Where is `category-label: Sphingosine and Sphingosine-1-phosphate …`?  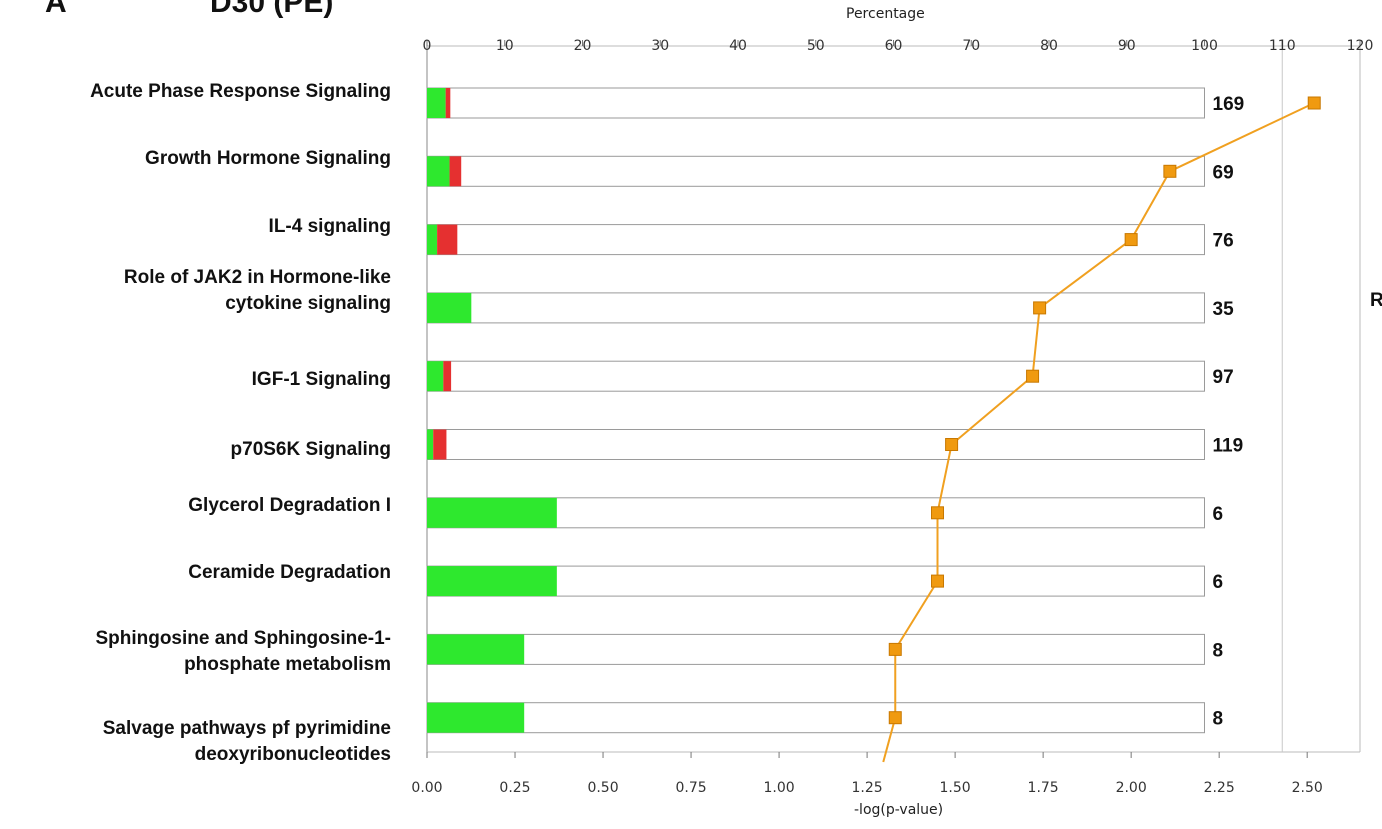
category-label: Sphingosine and Sphingosine-1-phosphate … is located at coordinates (243, 651).